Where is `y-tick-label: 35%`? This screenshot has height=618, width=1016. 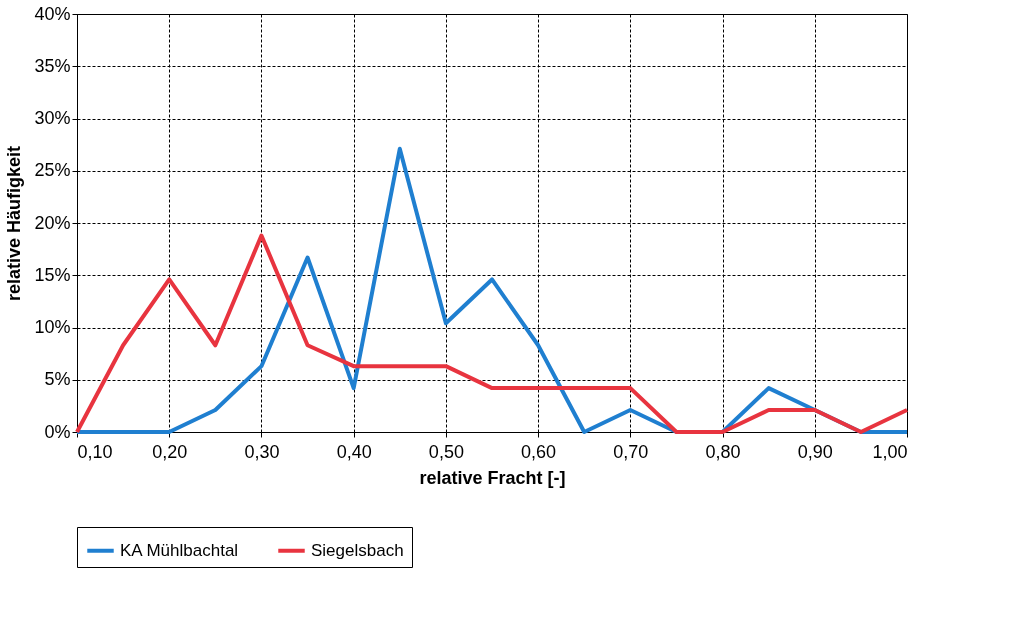
y-tick-label: 35% is located at coordinates (52, 65).